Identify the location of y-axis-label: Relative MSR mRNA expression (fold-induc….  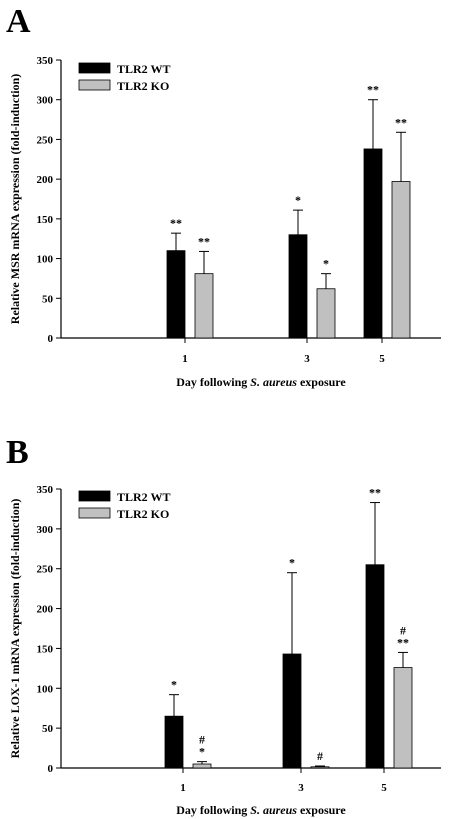
(15, 199).